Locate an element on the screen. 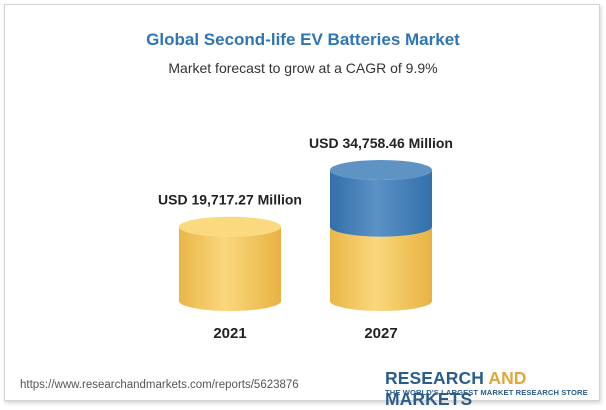 The image size is (606, 410). category-label-2021: 2021 is located at coordinates (229, 333).